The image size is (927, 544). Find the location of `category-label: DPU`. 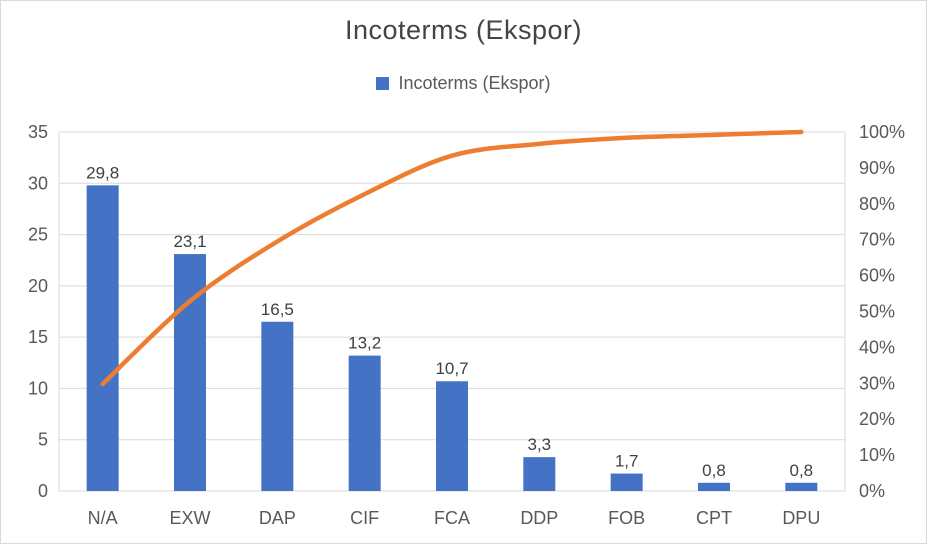

category-label: DPU is located at coordinates (801, 518).